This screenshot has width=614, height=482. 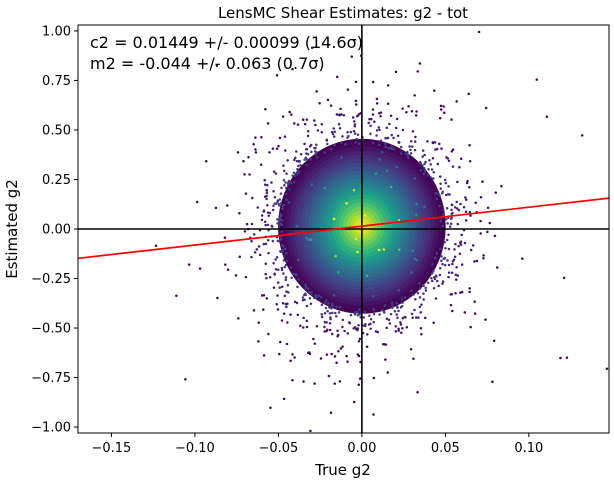 What do you see at coordinates (195, 448) in the screenshot?
I see `x-tick-label: −0.10` at bounding box center [195, 448].